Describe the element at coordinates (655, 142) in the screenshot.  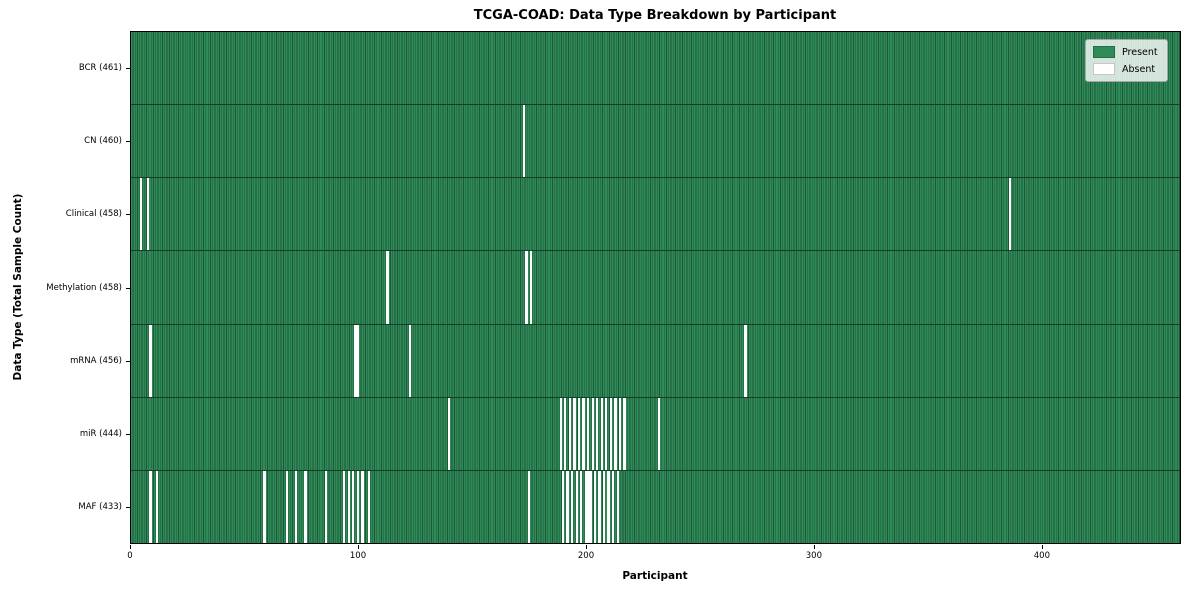
I see `row-band-cn` at that location.